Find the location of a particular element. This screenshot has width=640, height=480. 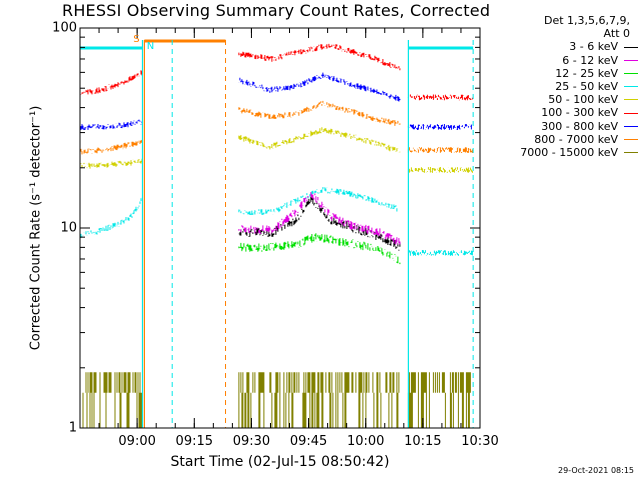

legend-entry-label: 7000 - 15000 keV is located at coordinates (569, 153).